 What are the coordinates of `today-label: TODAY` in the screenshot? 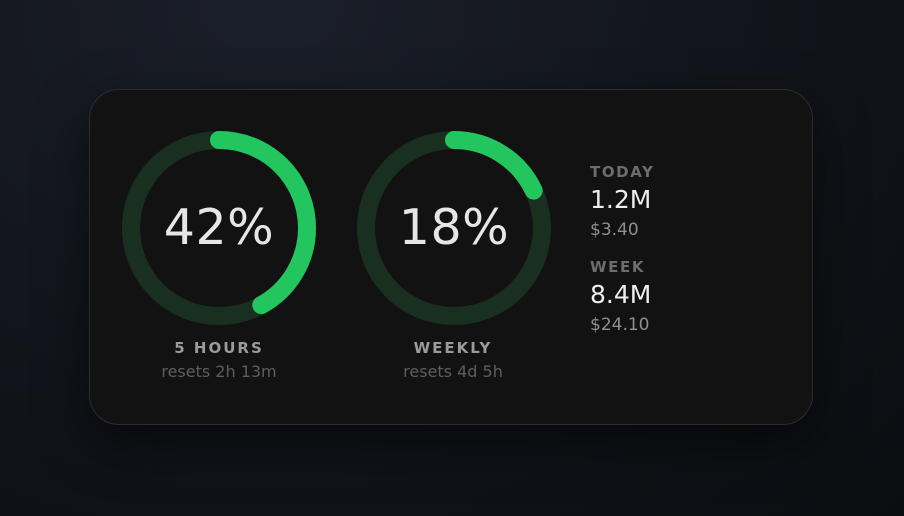 It's located at (622, 172).